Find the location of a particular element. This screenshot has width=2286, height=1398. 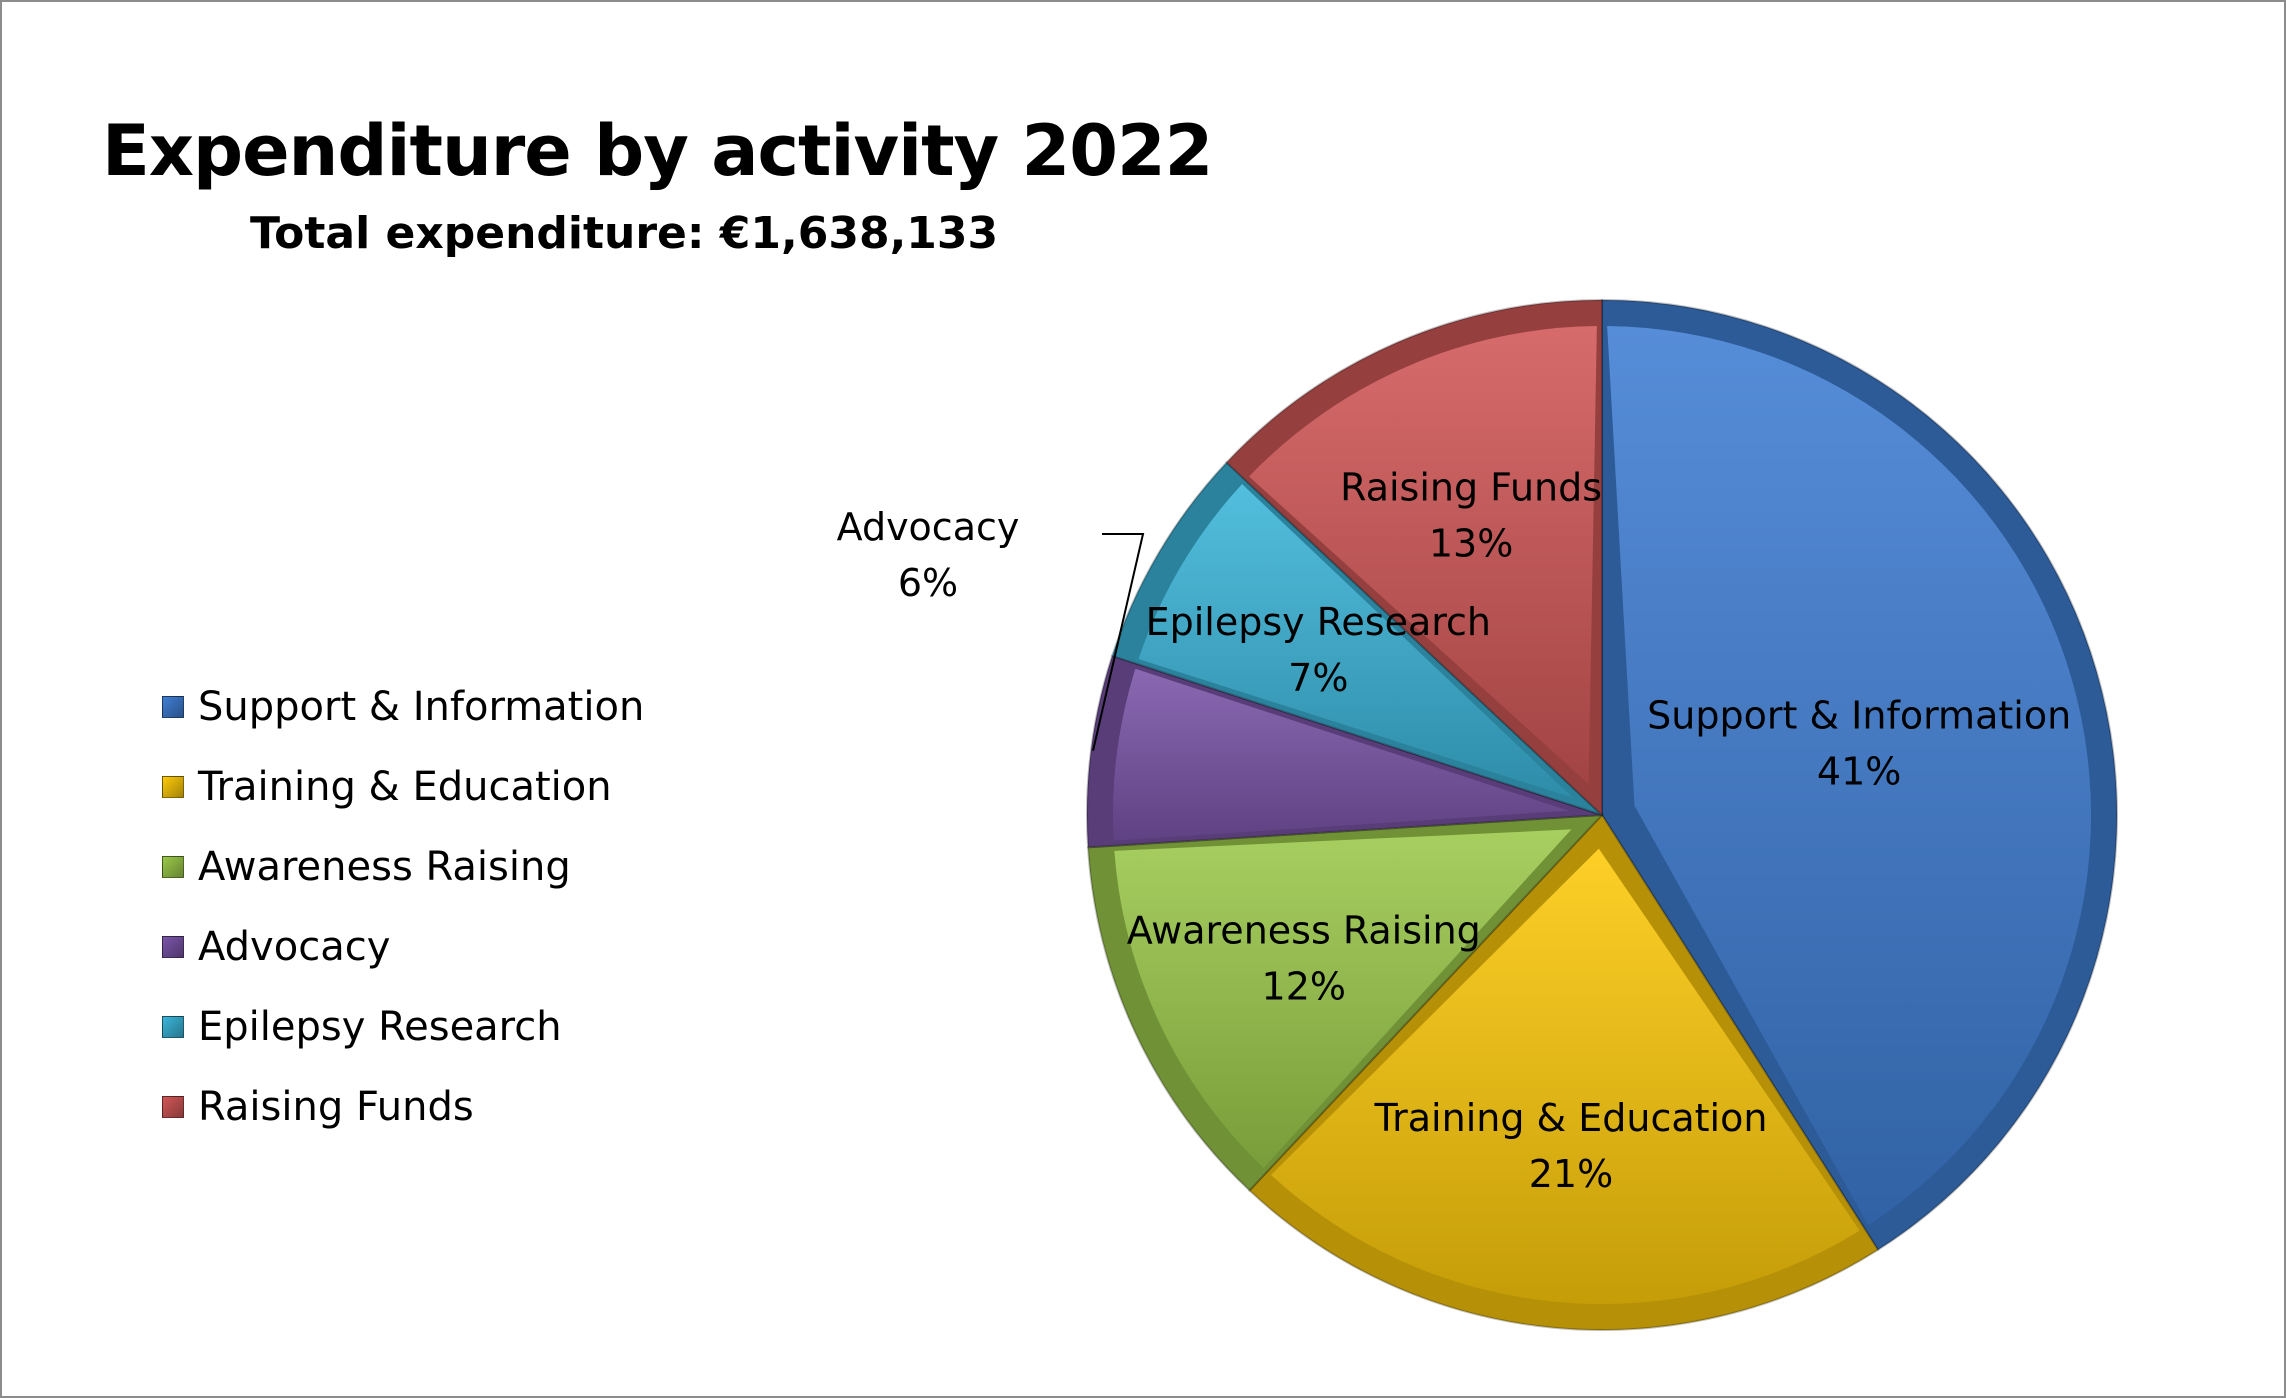

chart-title: Expenditure by activity 2022 is located at coordinates (657, 151).